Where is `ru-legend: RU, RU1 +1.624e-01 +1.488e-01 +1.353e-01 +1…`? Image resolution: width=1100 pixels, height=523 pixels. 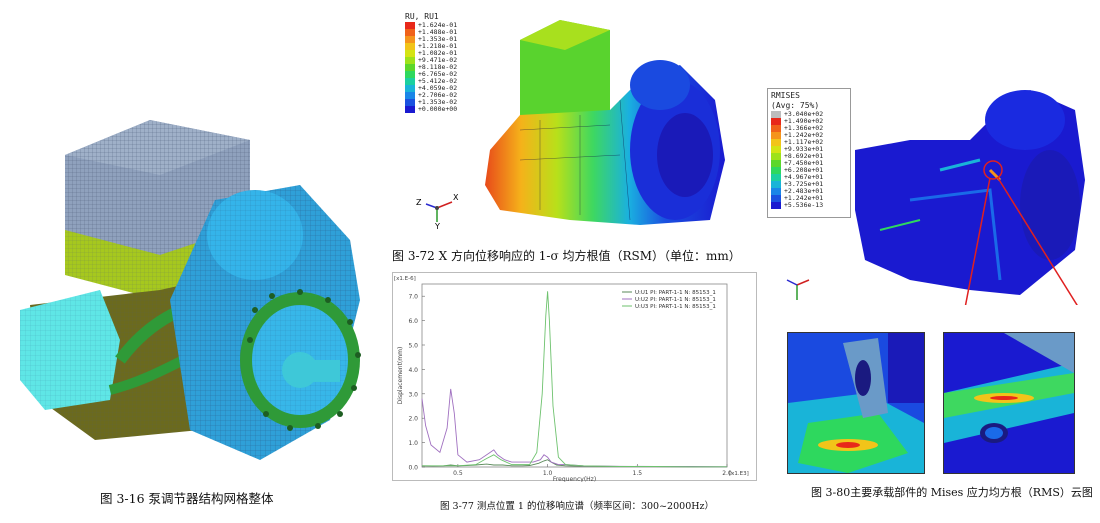
ru-legend: RU, RU1 +1.624e-01 +1.488e-01 +1.353e-01 +1… is located at coordinates (441, 69).